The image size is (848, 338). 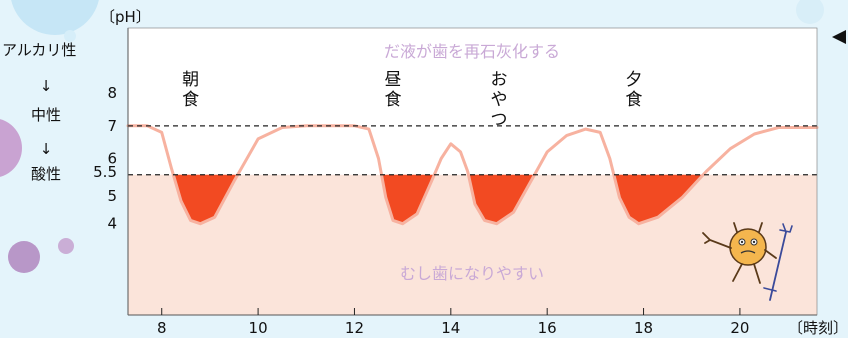 I want to click on x-tick-label: 12, so click(x=354, y=328).